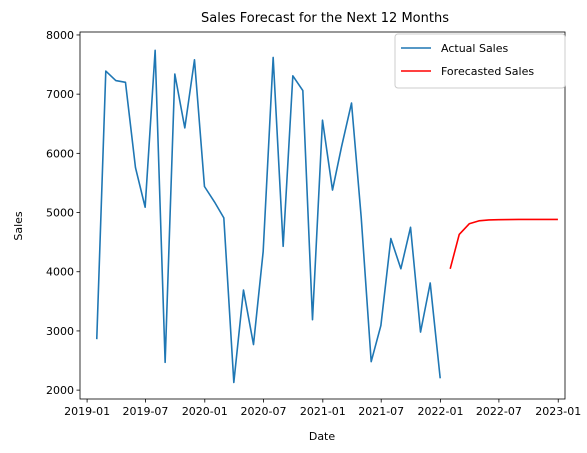 The image size is (587, 453). I want to click on x-tick-label: 2019-07, so click(145, 411).